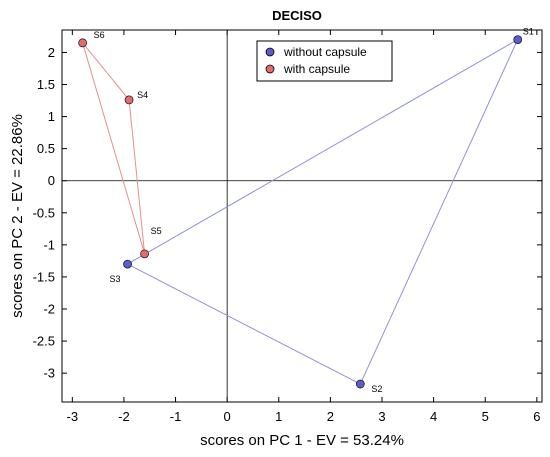  I want to click on y-tick-label: 0, so click(51, 180).